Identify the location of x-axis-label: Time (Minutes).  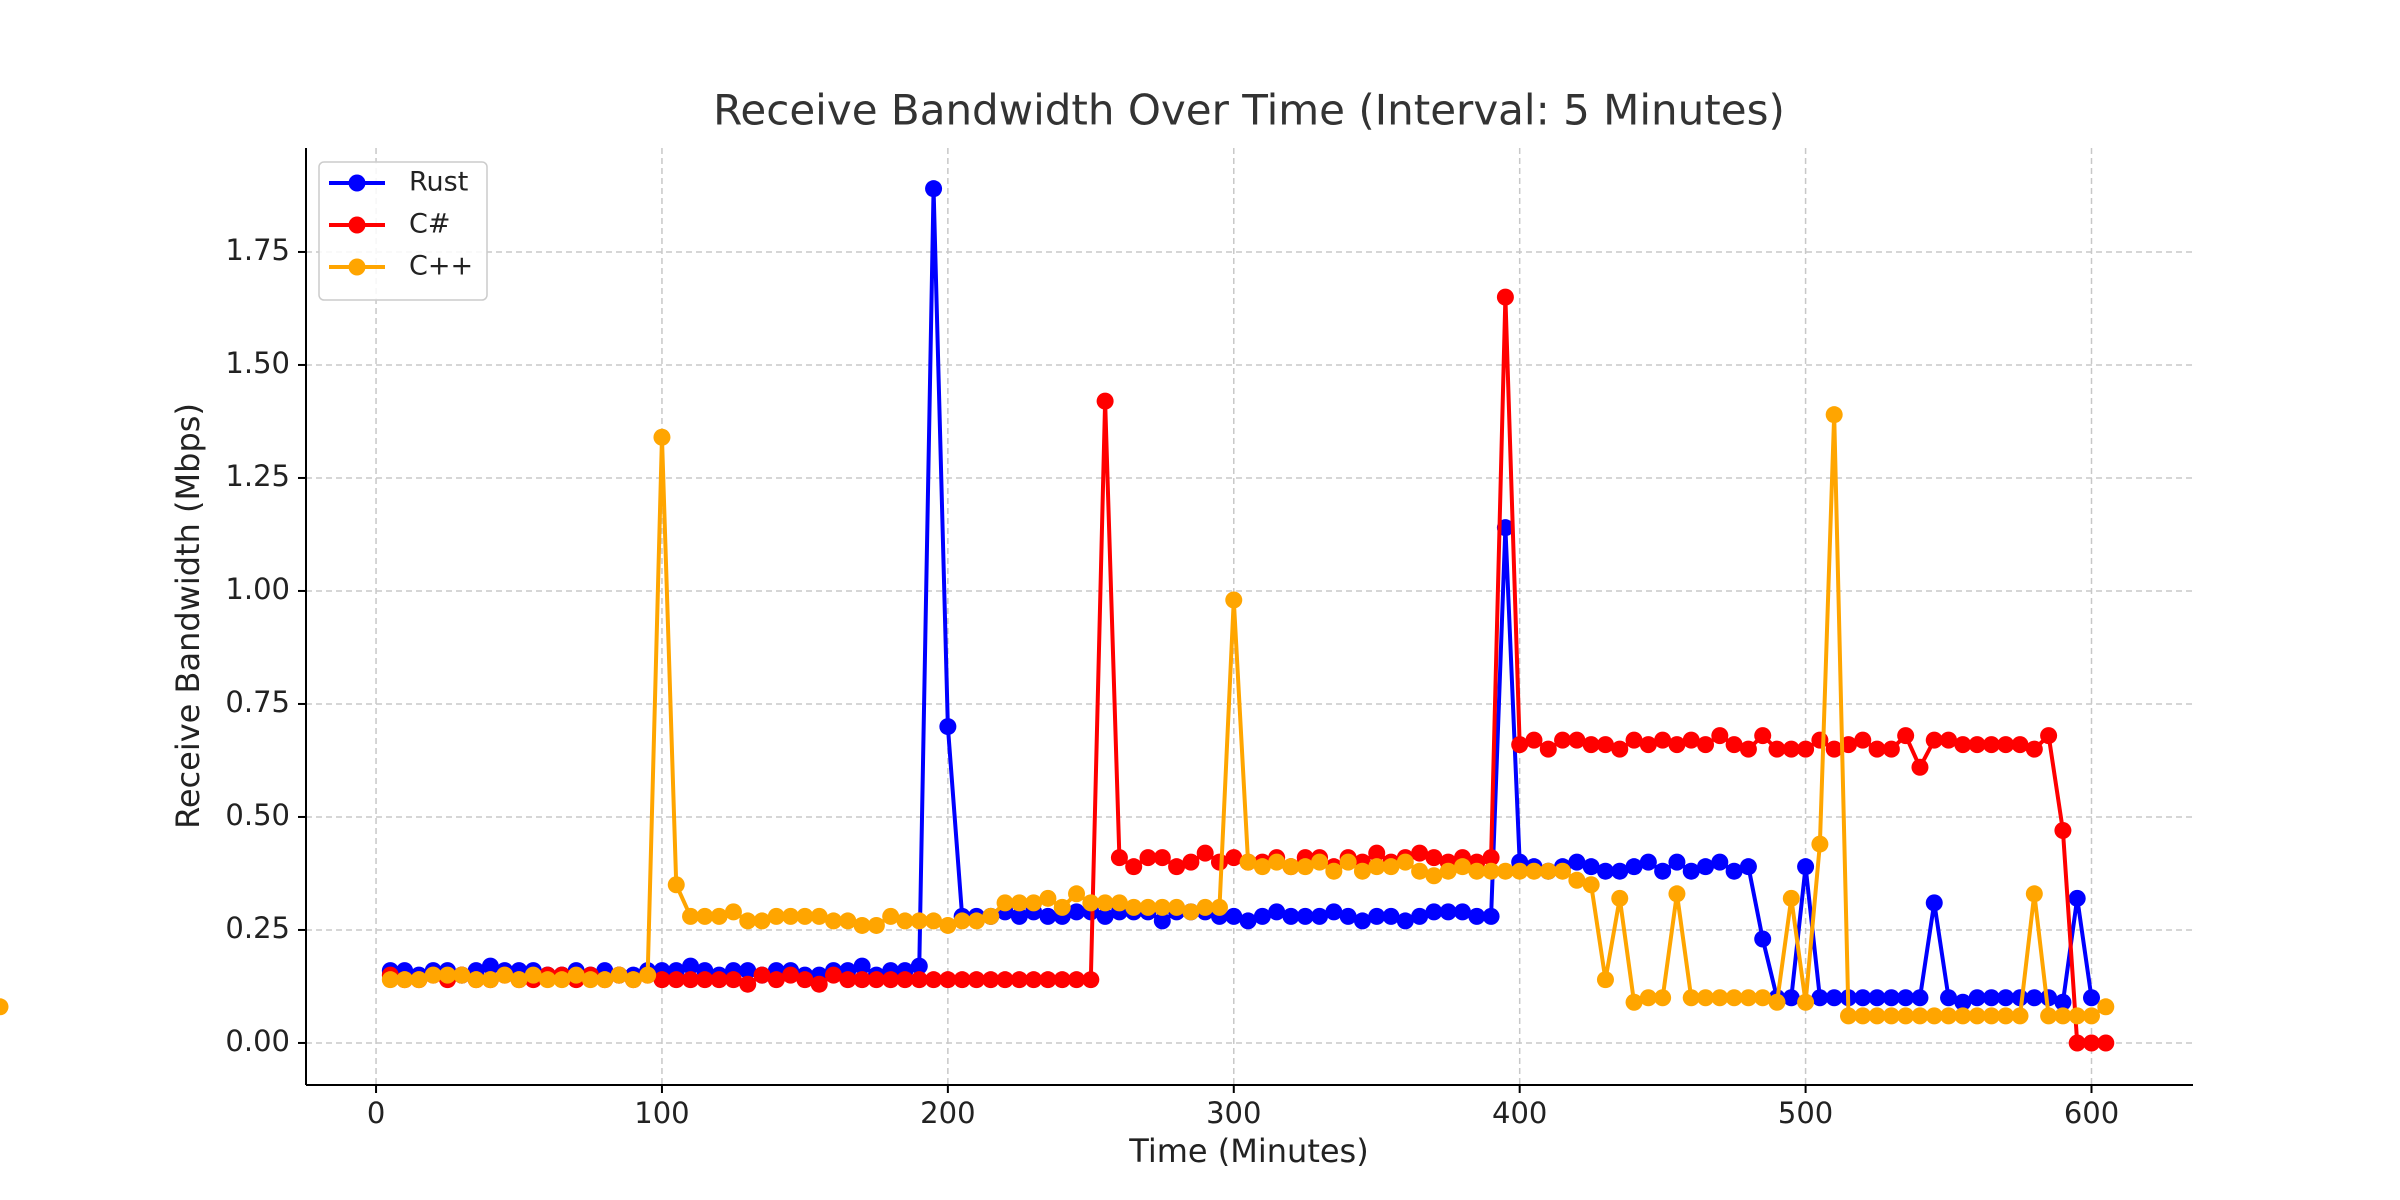
(1248, 1151).